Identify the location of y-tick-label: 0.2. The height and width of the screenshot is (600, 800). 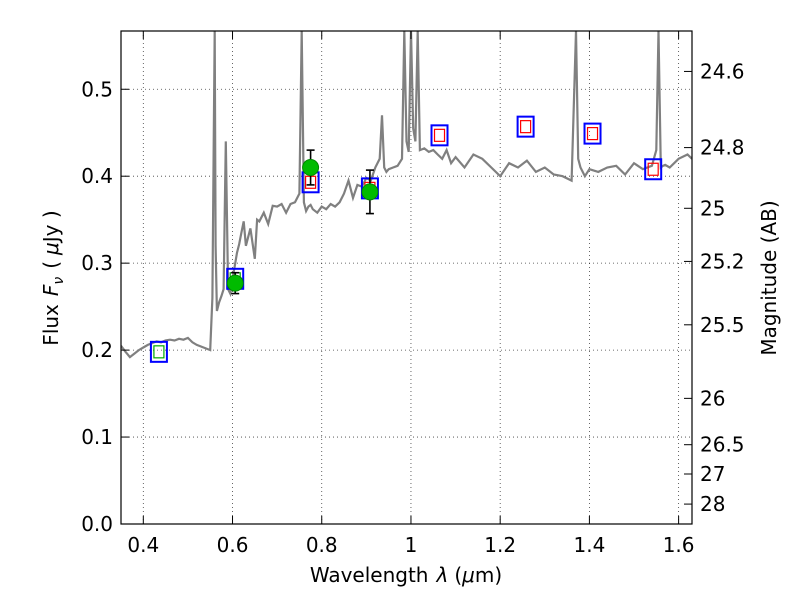
(97, 350).